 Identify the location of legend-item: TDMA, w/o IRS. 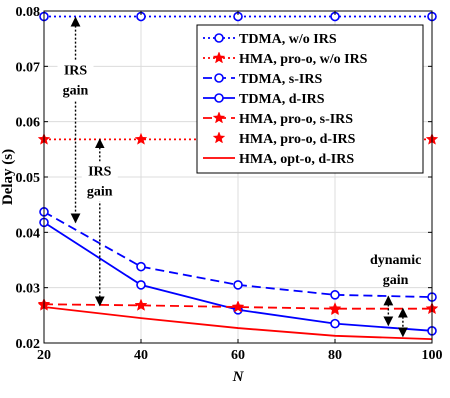
(270, 39).